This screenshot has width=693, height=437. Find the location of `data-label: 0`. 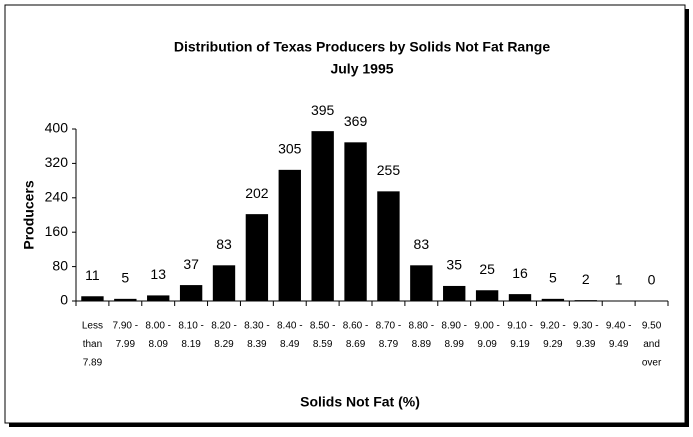

data-label: 0 is located at coordinates (652, 280).